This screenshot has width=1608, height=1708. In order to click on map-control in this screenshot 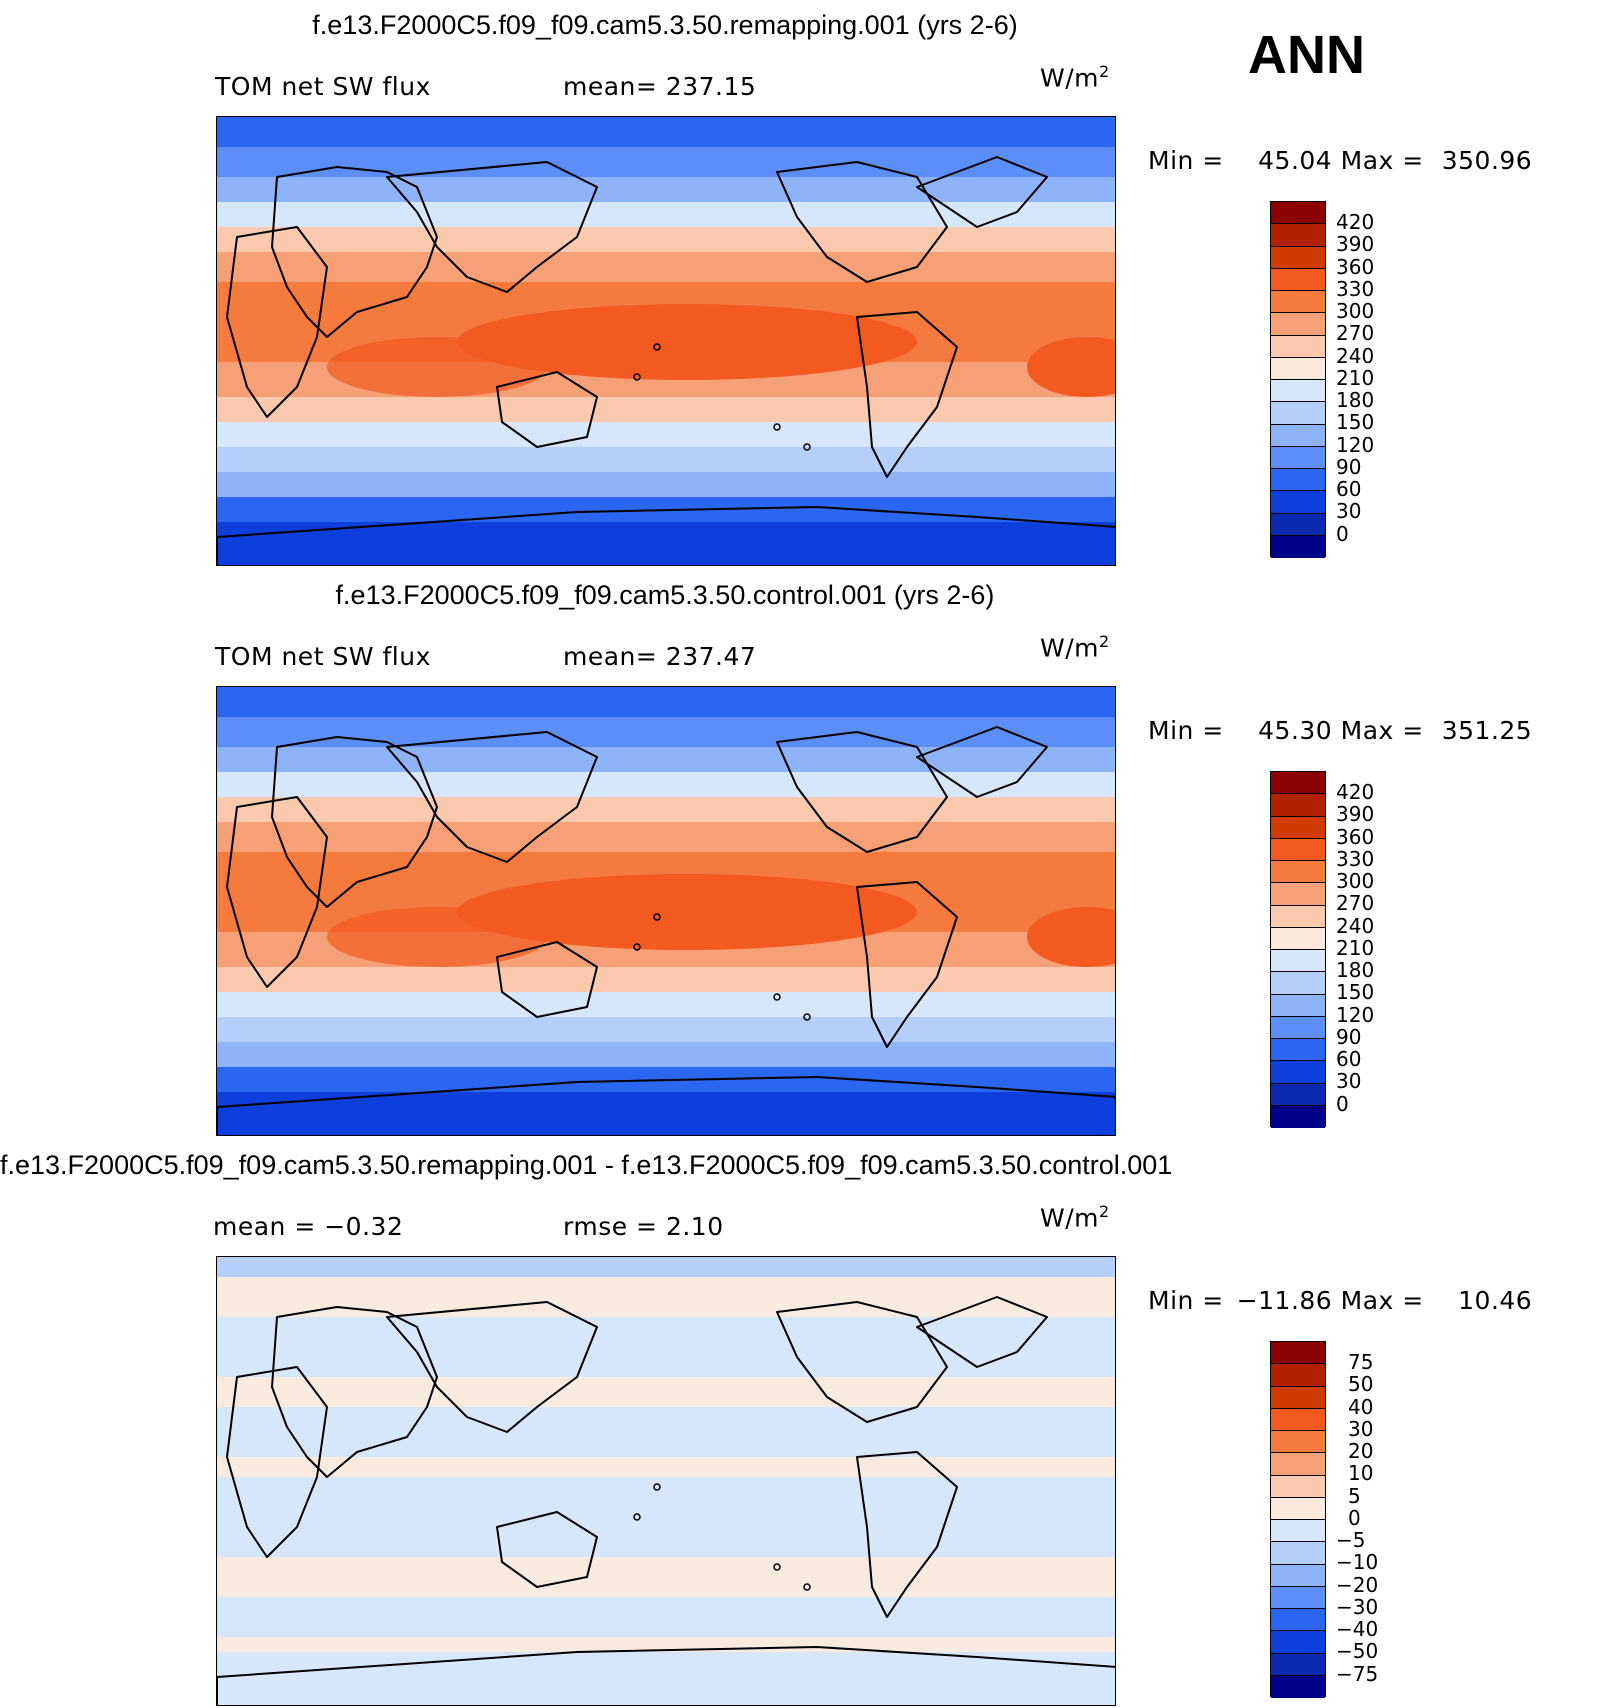, I will do `click(666, 911)`.